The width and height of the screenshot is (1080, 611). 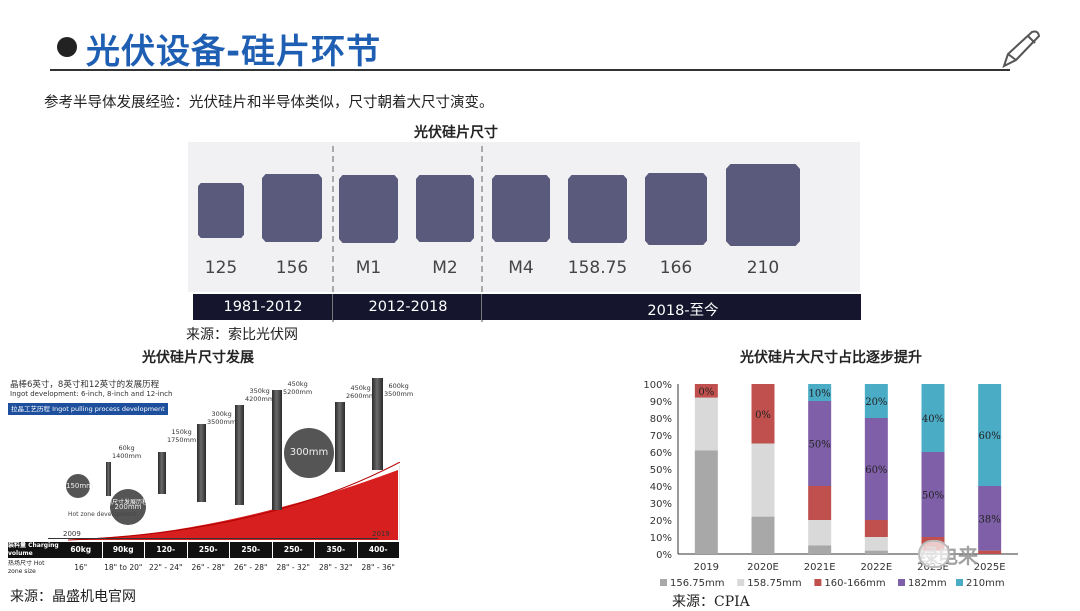 What do you see at coordinates (854, 583) in the screenshot?
I see `legend-label: 160-166mm` at bounding box center [854, 583].